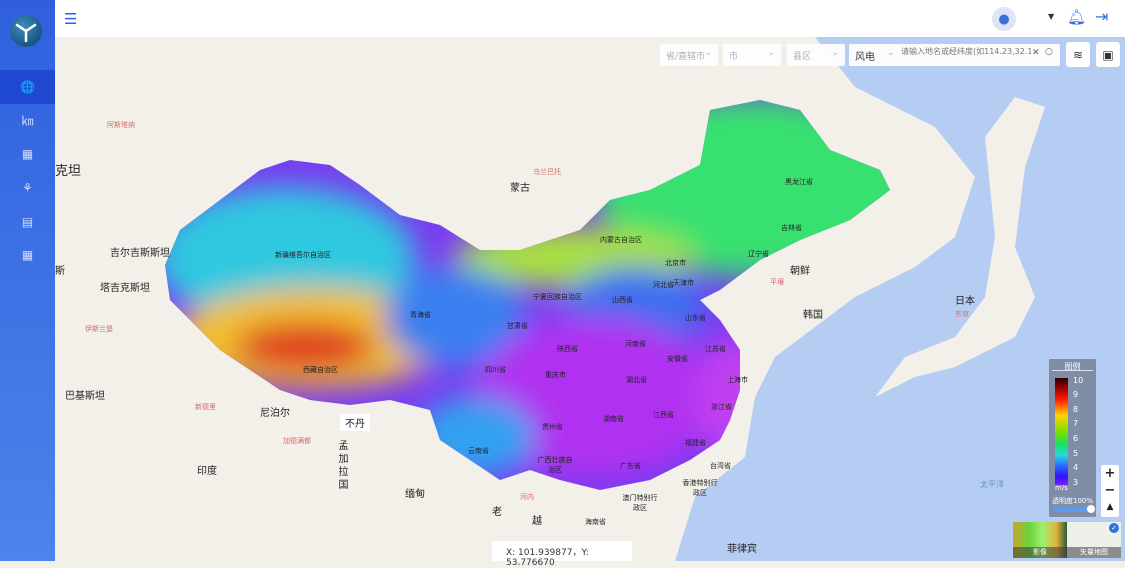 This screenshot has width=1125, height=568. I want to click on province-label: 西藏自治区, so click(320, 370).